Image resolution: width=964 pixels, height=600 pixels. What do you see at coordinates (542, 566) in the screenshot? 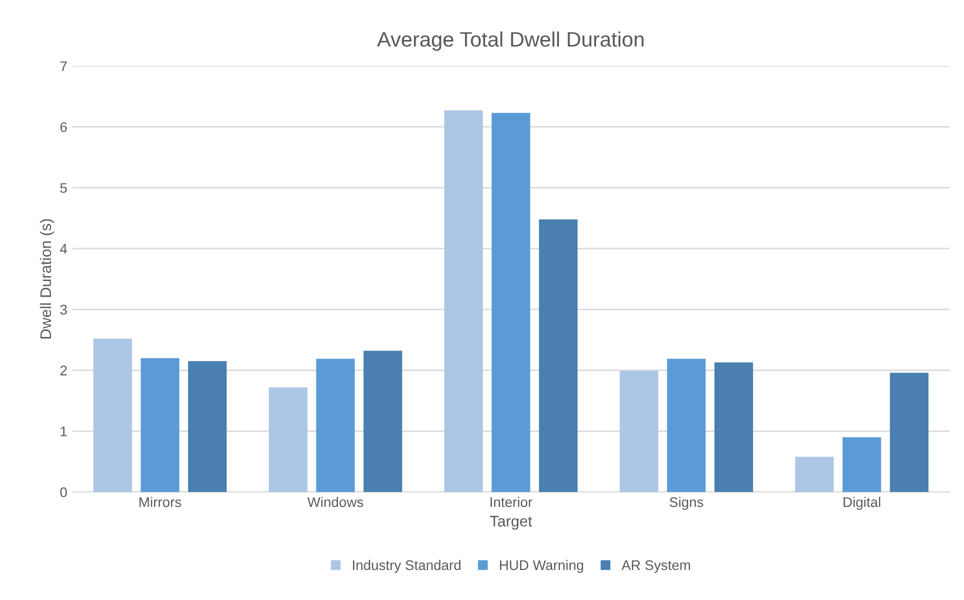
I see `legend-label: HUD Warning` at bounding box center [542, 566].